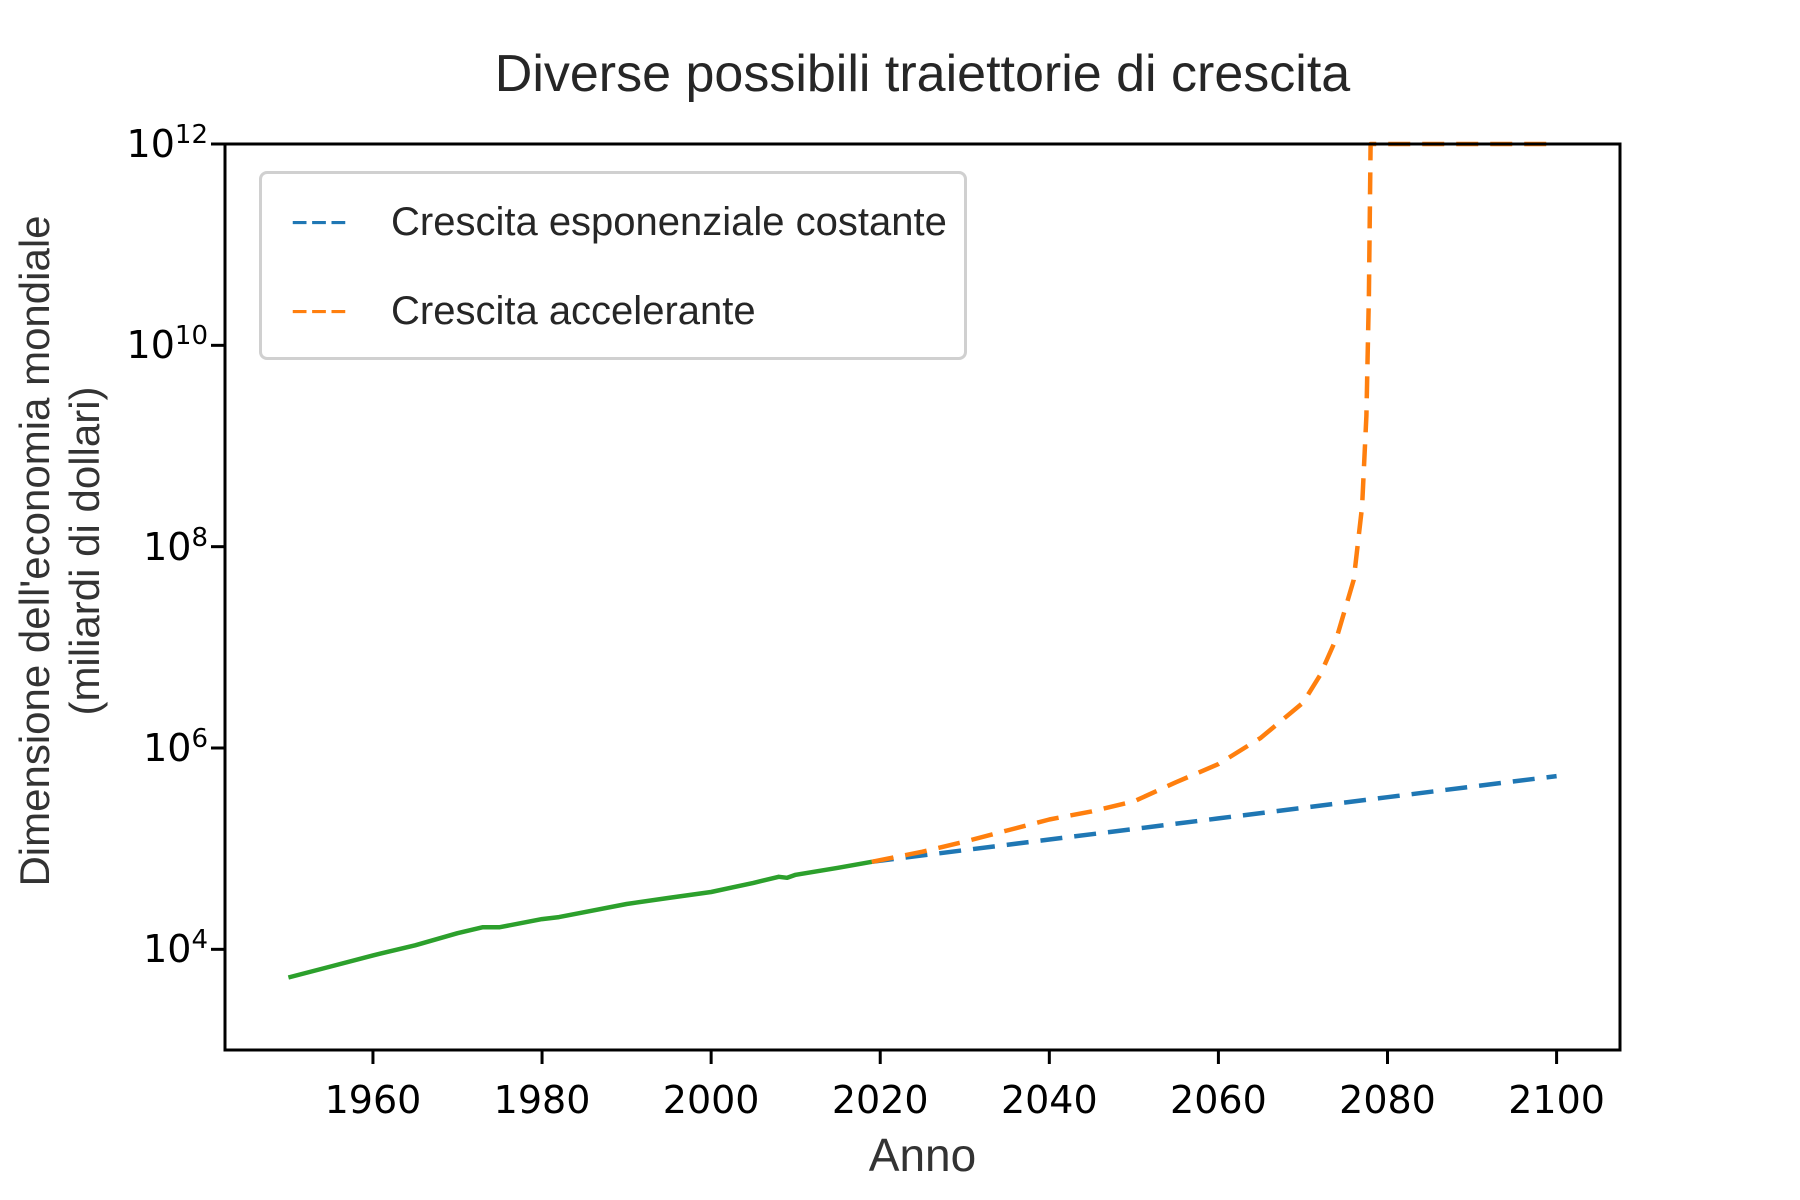  What do you see at coordinates (34, 551) in the screenshot?
I see `y-axis-label-line1: Dimensione dell'economia mondiale` at bounding box center [34, 551].